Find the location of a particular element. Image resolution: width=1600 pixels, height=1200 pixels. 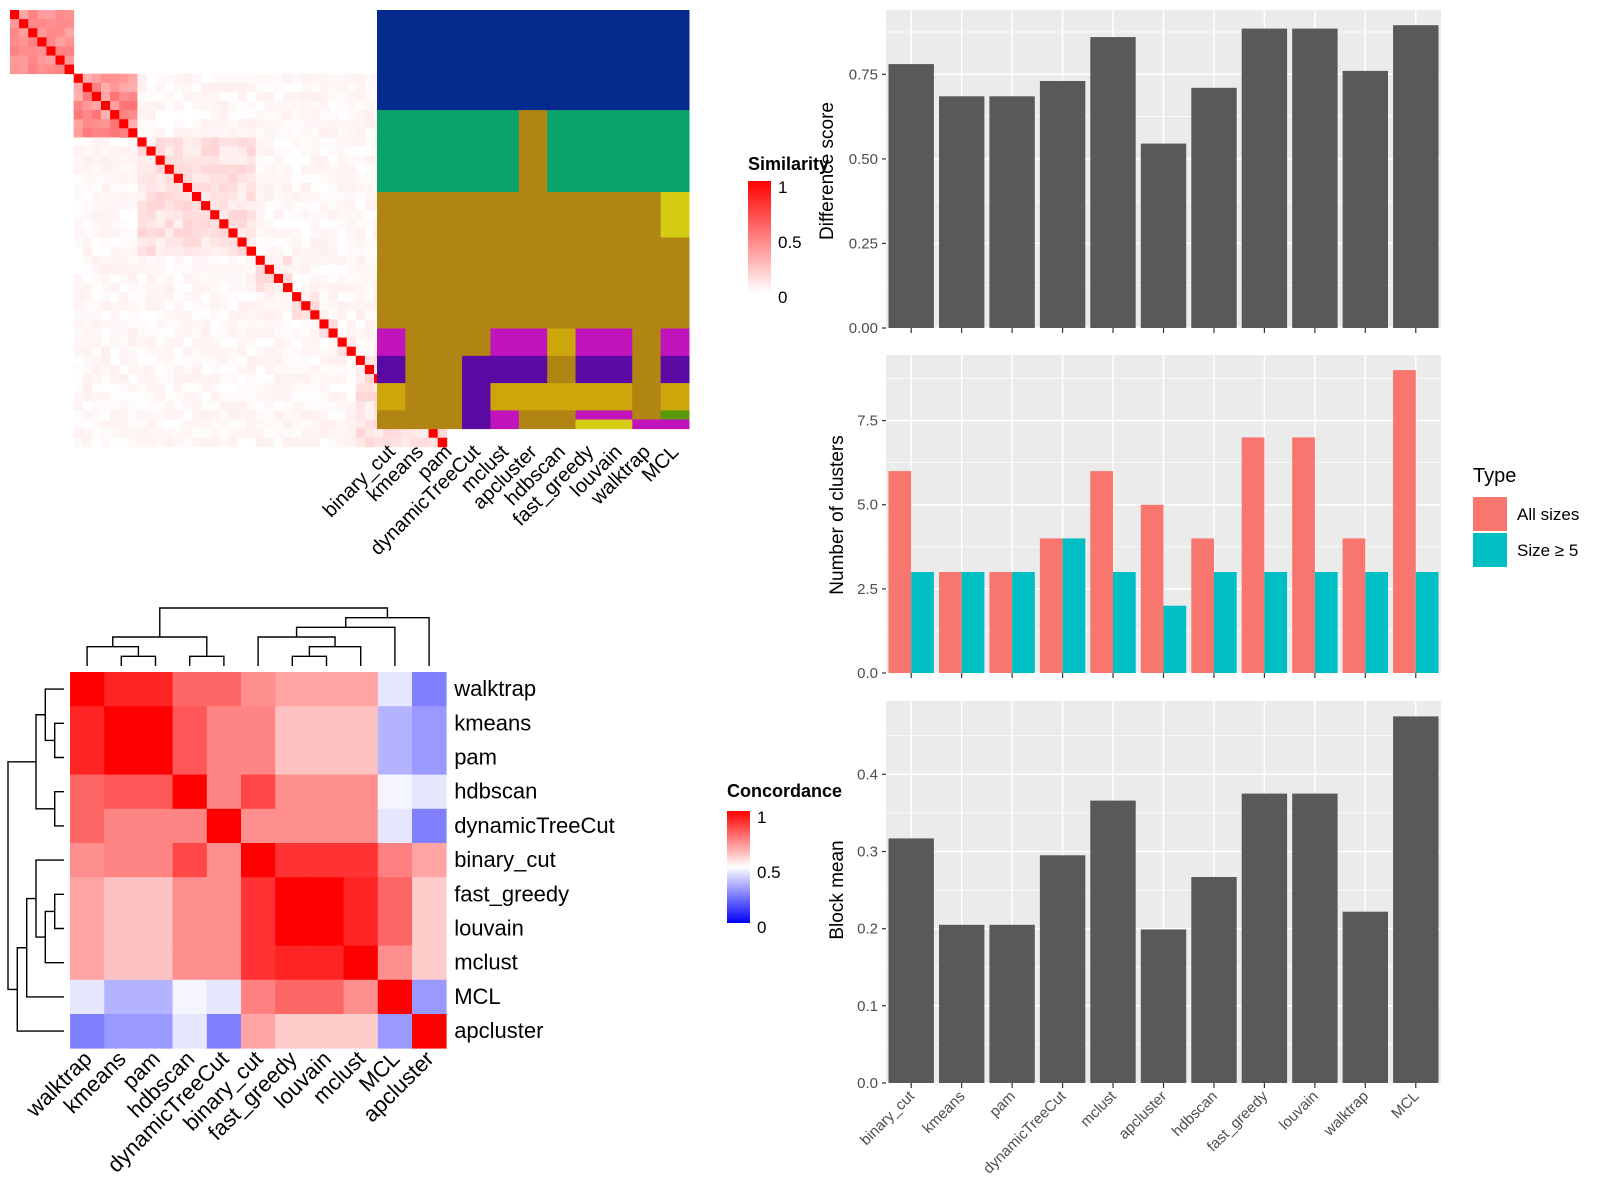

class-assignment-heatmap is located at coordinates (533, 220).